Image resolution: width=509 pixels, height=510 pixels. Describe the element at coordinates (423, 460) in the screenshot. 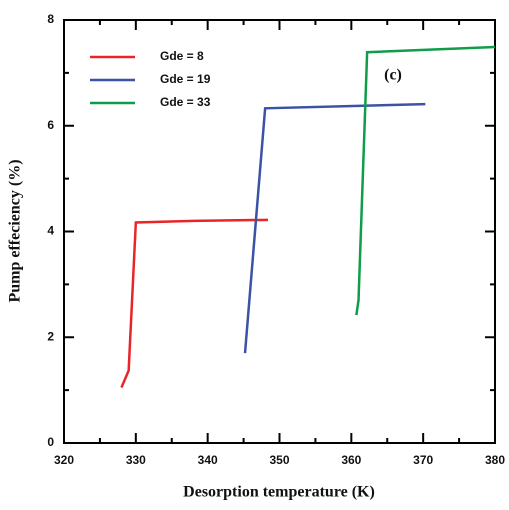

I see `x-tick-label: 370` at that location.